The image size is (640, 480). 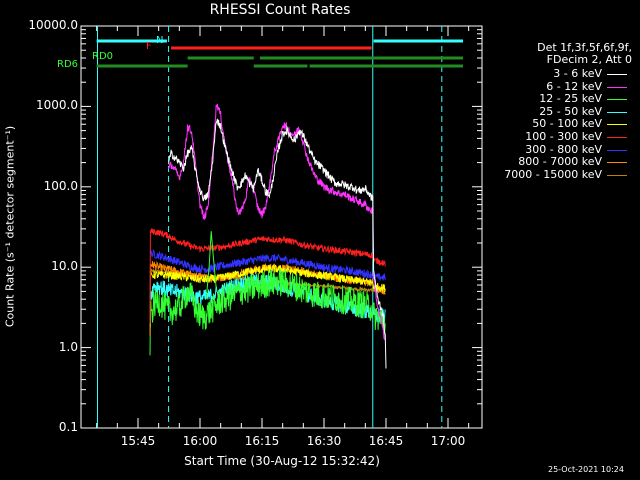 I want to click on legend-entry: 7000 - 15000 keV, so click(x=555, y=174).